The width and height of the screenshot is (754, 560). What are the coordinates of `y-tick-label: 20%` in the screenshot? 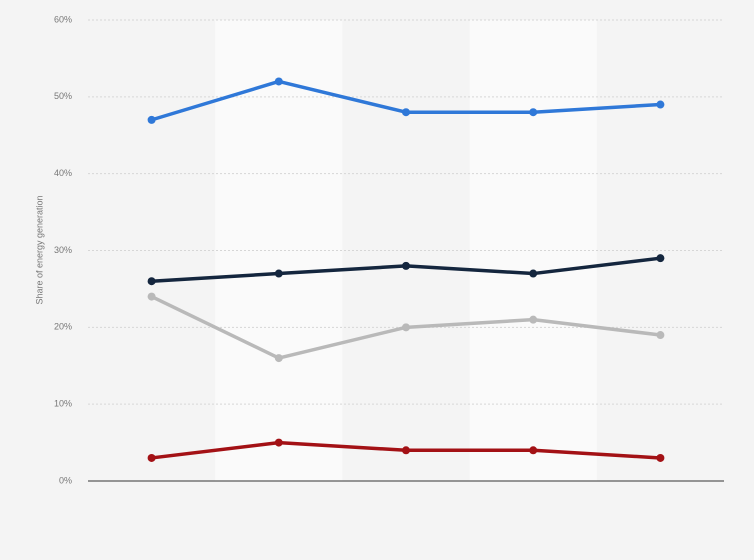 It's located at (63, 327).